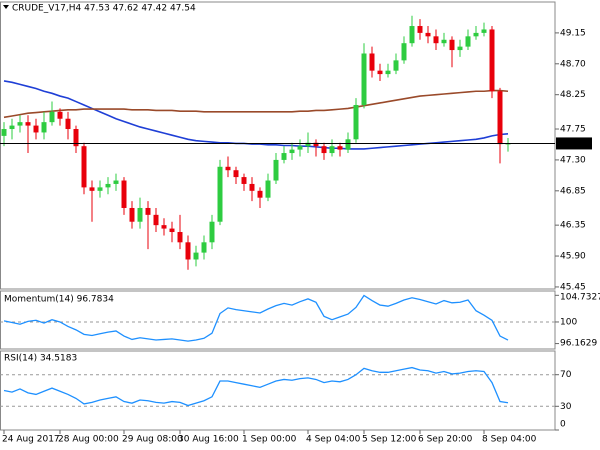 The width and height of the screenshot is (600, 450). What do you see at coordinates (573, 287) in the screenshot?
I see `y-tick-label: 45.45` at bounding box center [573, 287].